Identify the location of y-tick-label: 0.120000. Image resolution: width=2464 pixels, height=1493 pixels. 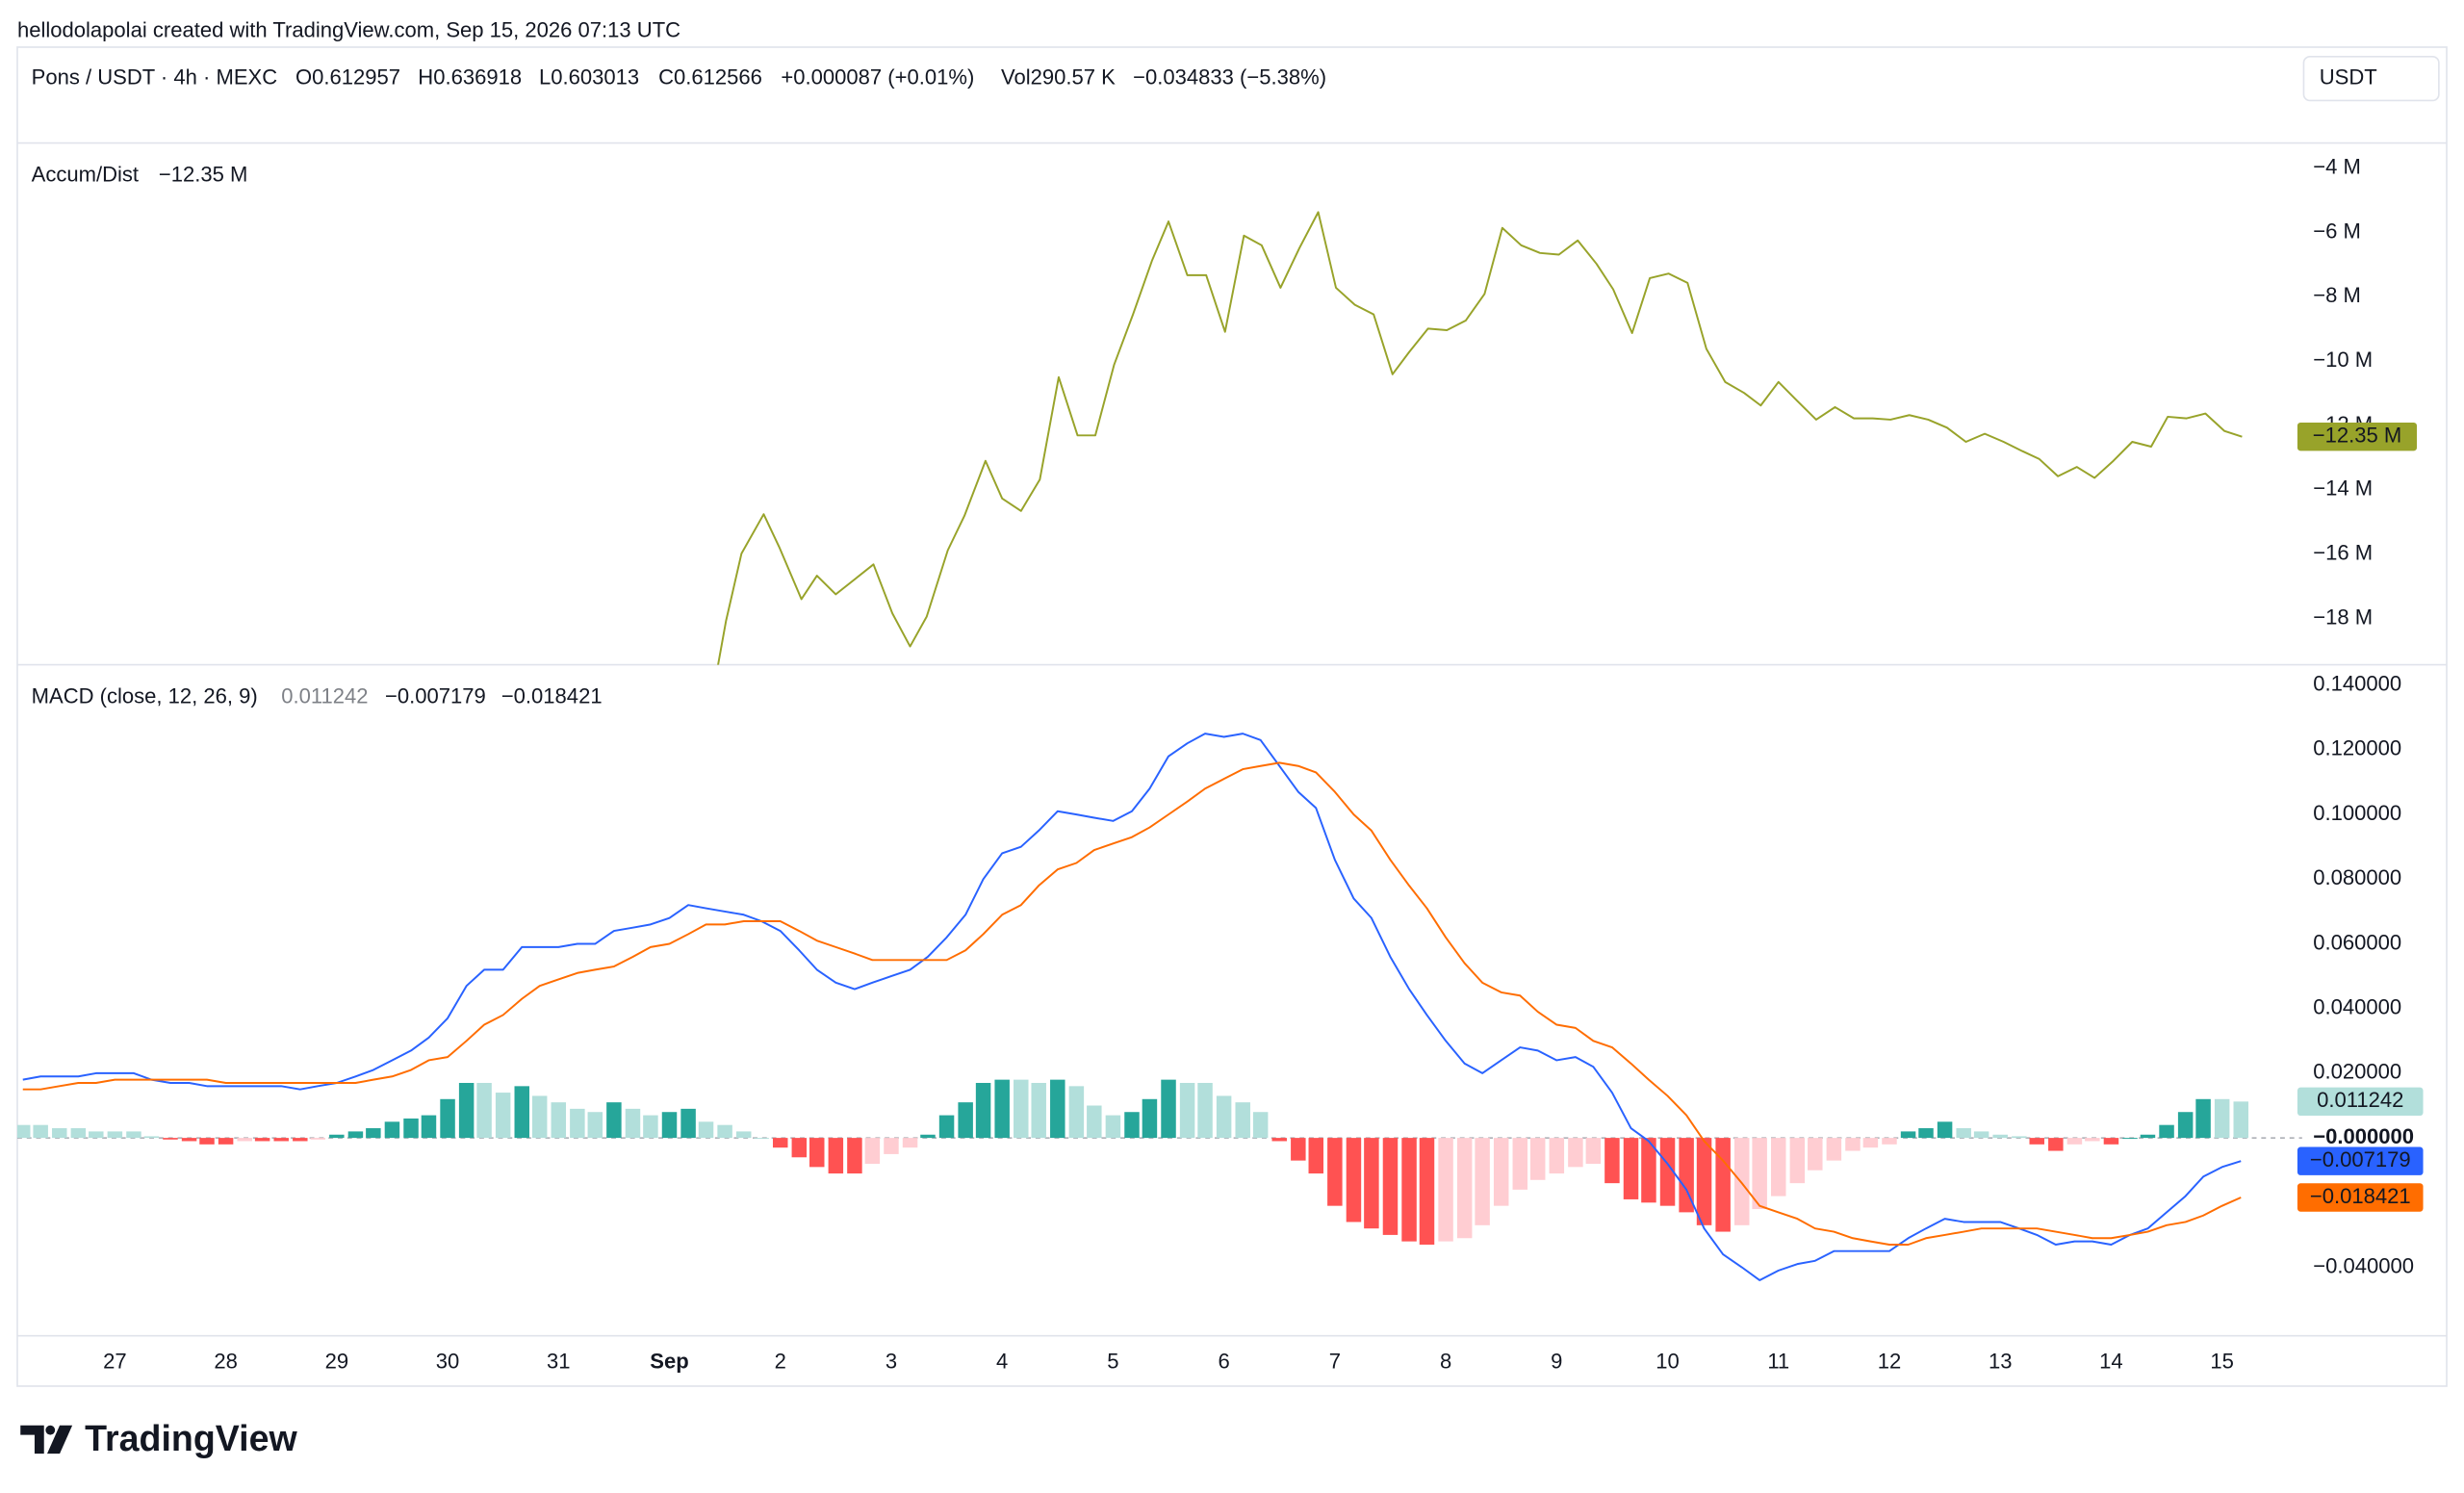
(2357, 748).